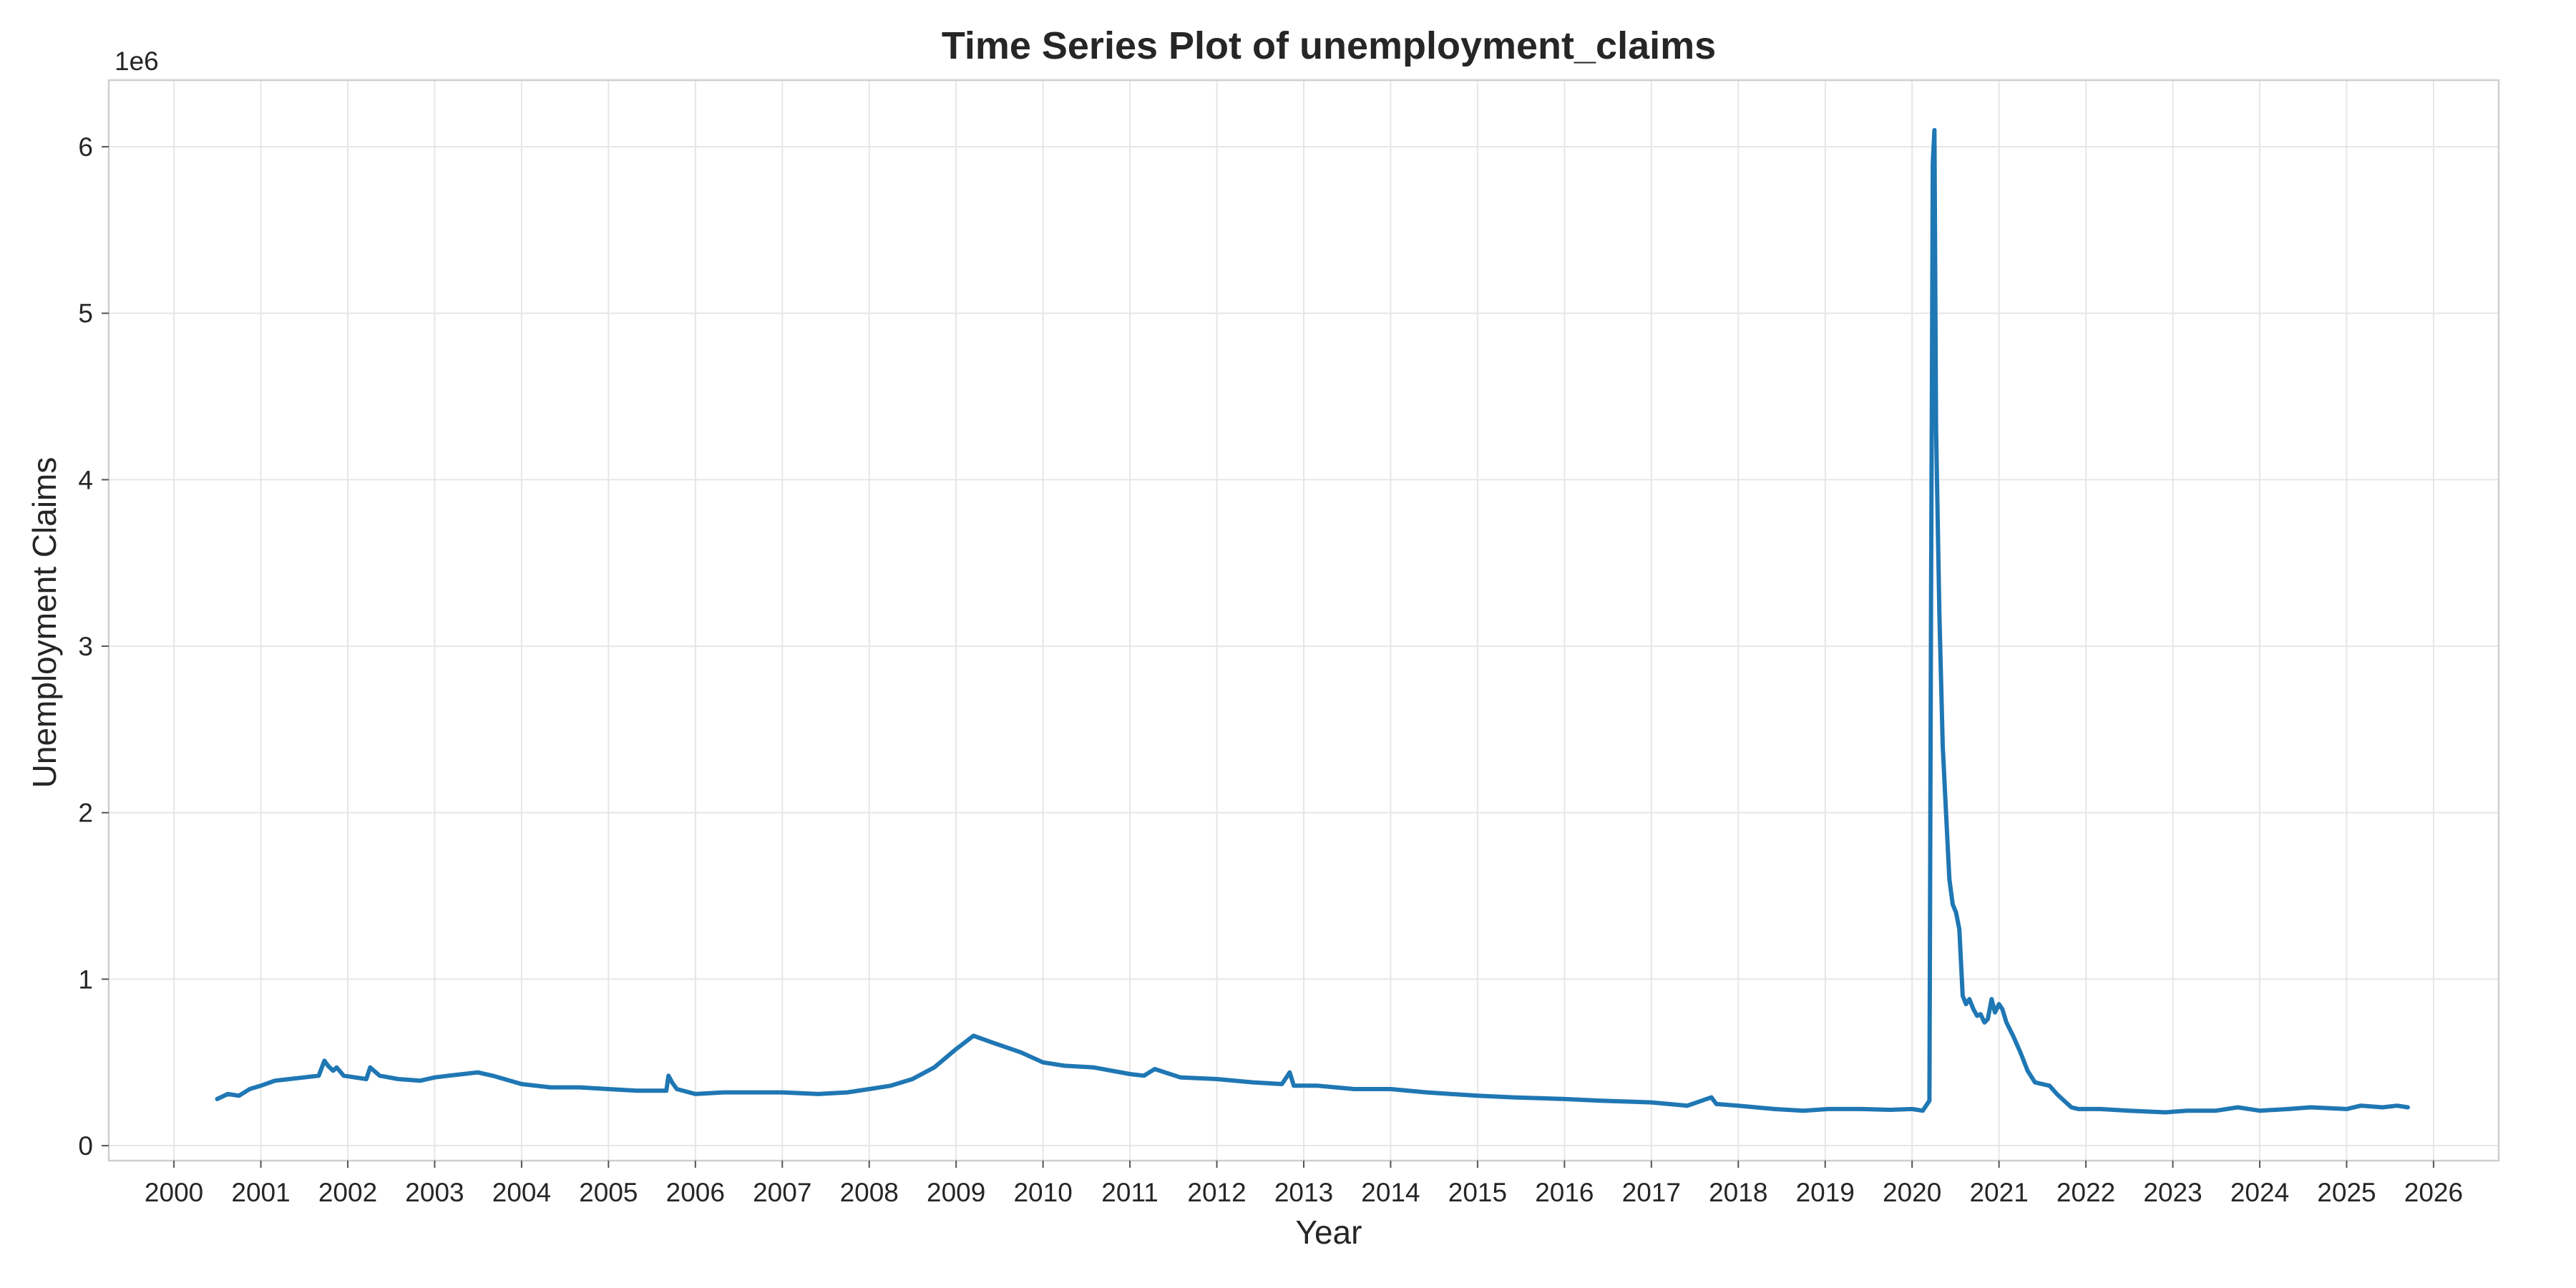 The height and width of the screenshot is (1288, 2576). Describe the element at coordinates (695, 1192) in the screenshot. I see `x-tick-label: 2006` at that location.